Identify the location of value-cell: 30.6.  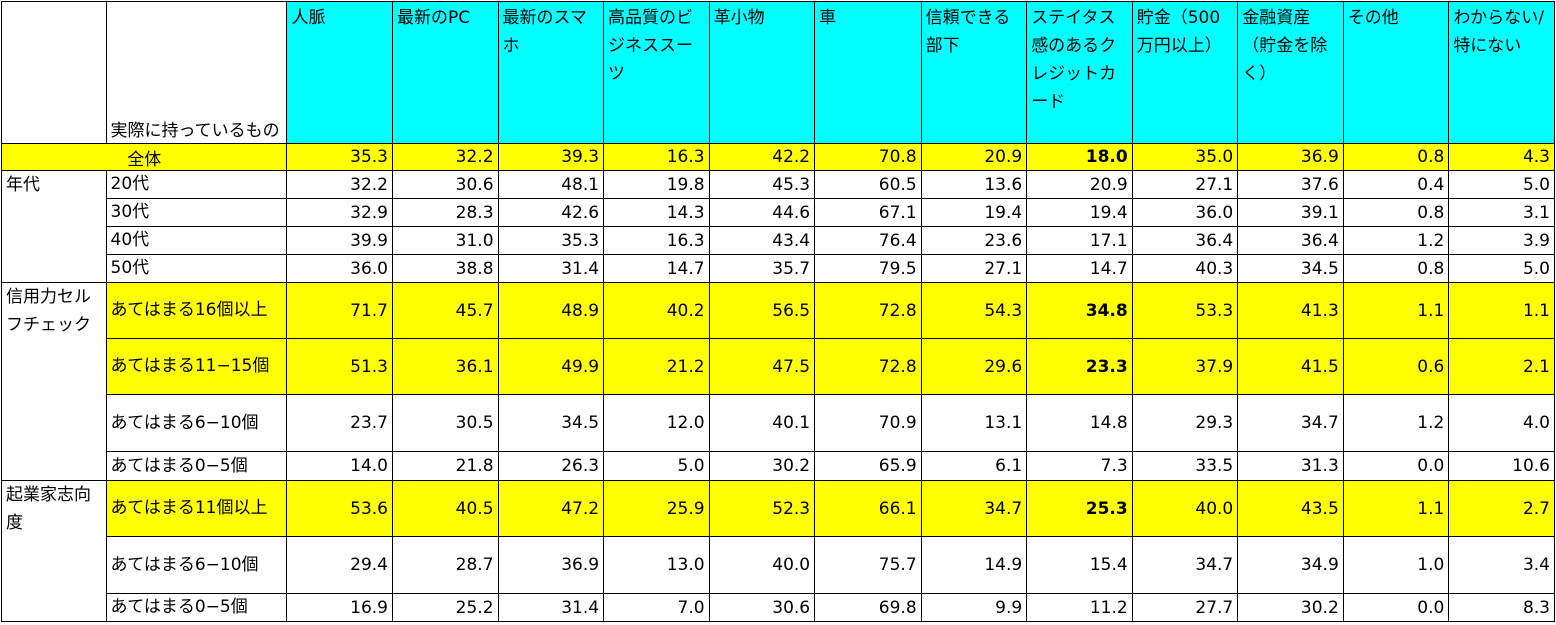
(762, 607).